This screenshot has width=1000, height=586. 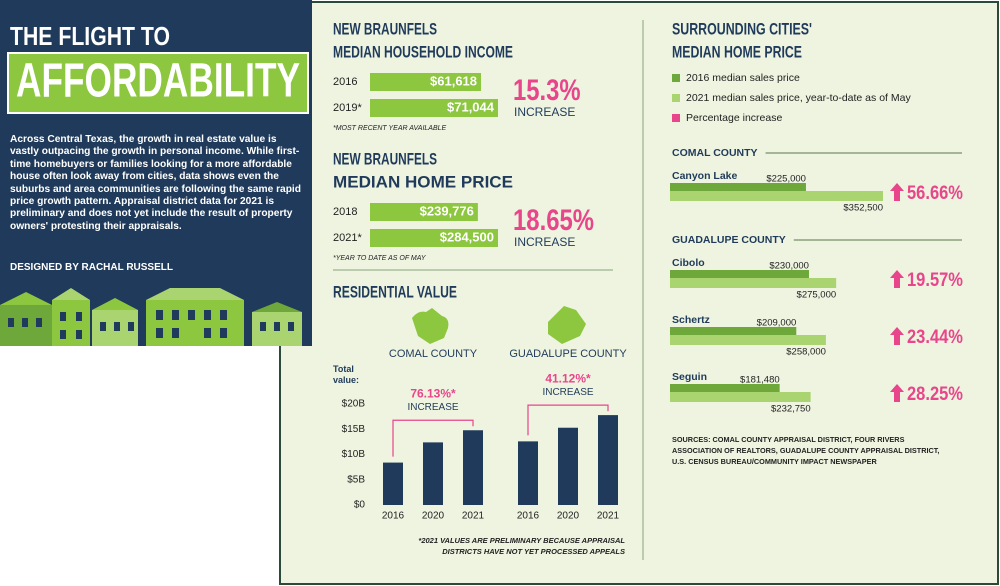 I want to click on guadalupe-map-icon, so click(x=567, y=325).